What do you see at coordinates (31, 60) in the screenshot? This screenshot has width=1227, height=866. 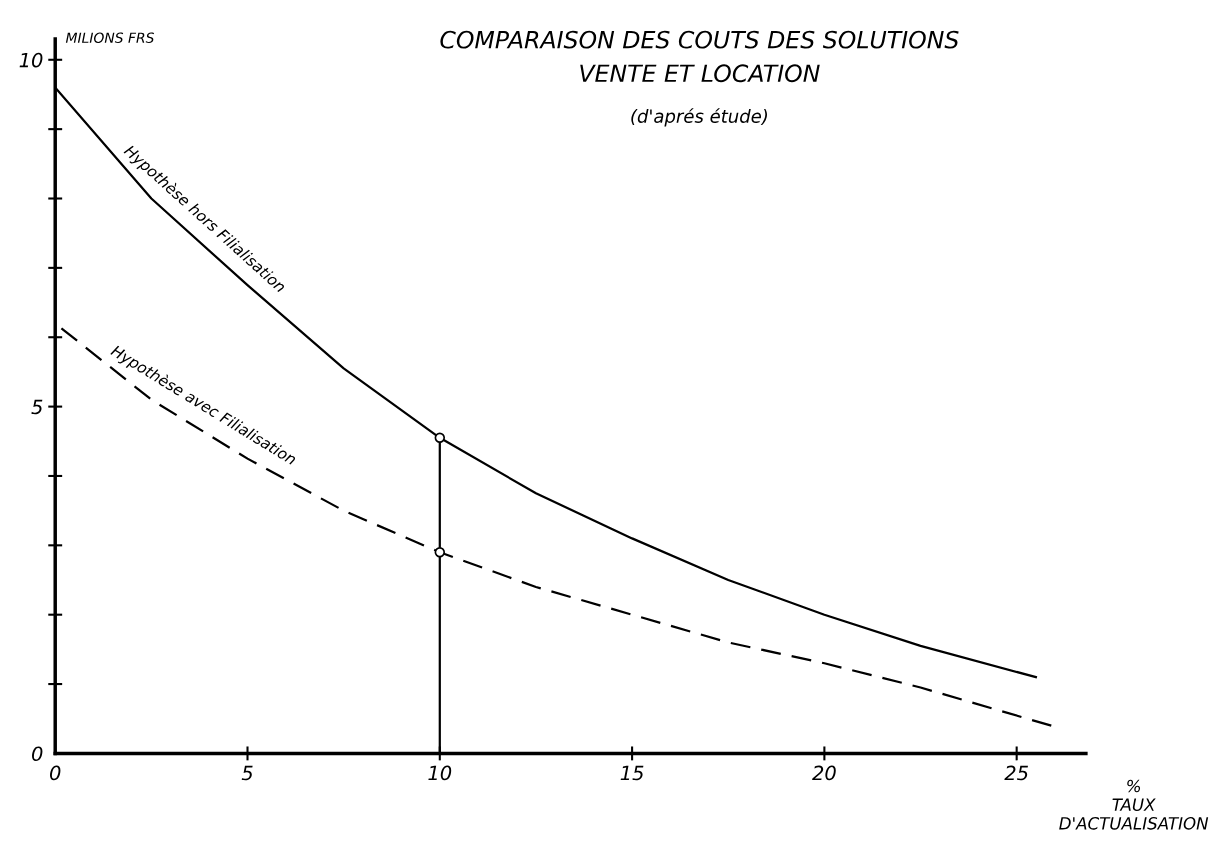 I see `y-tick-label: 10` at bounding box center [31, 60].